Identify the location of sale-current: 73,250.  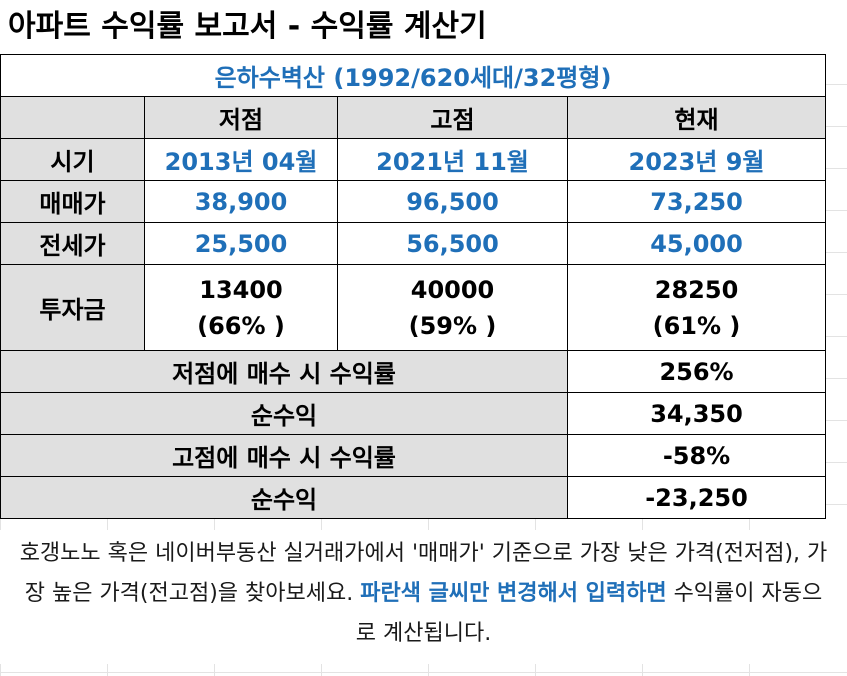
(696, 201).